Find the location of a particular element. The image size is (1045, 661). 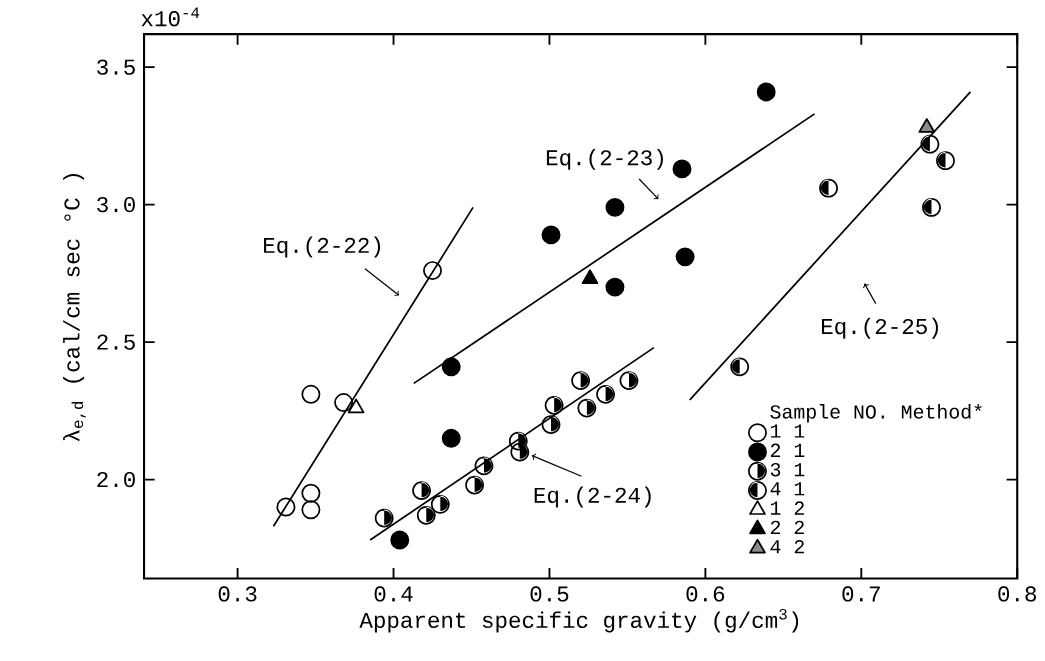

legend-title: Sample NO. Method* is located at coordinates (876, 413).